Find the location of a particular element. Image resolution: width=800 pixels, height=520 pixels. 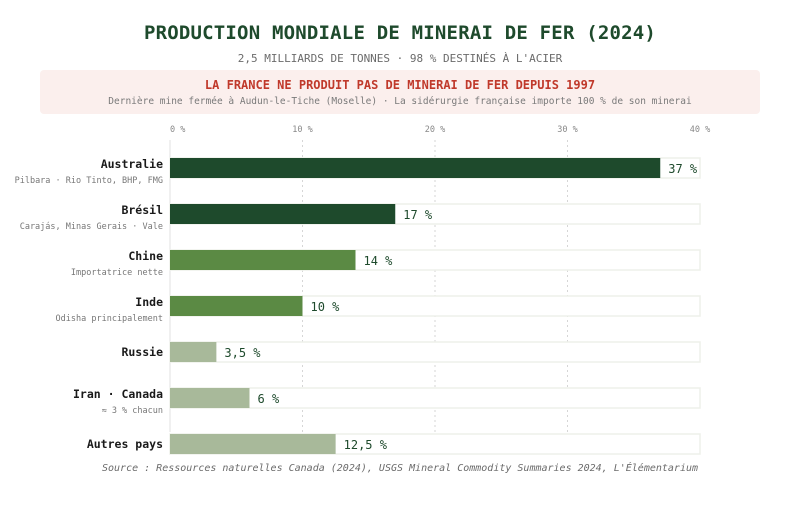

category-label: Australie is located at coordinates (132, 164).